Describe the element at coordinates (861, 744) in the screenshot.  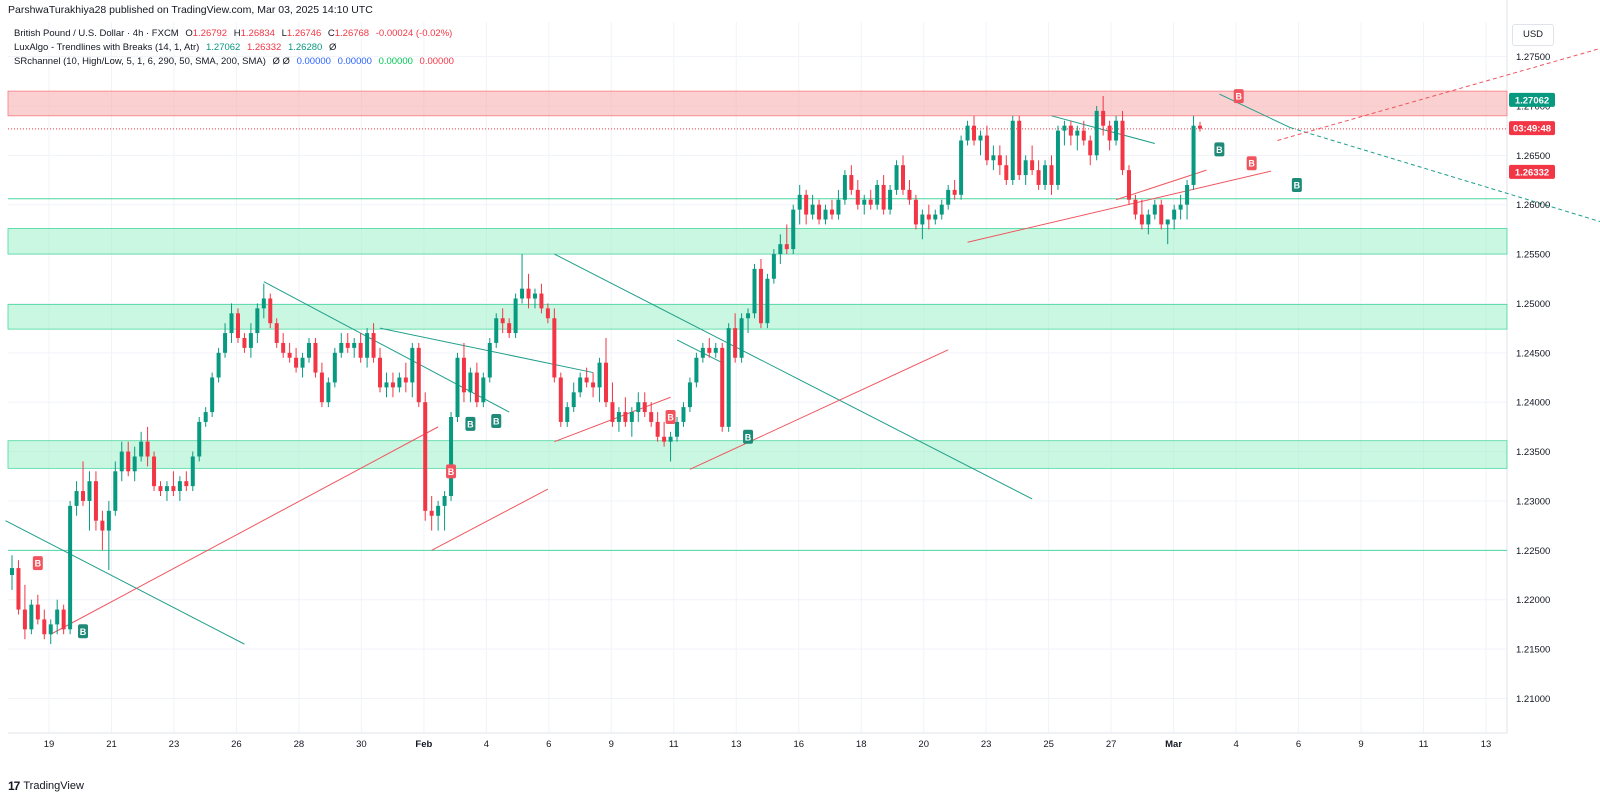
I see `x-tick-label: 18` at that location.